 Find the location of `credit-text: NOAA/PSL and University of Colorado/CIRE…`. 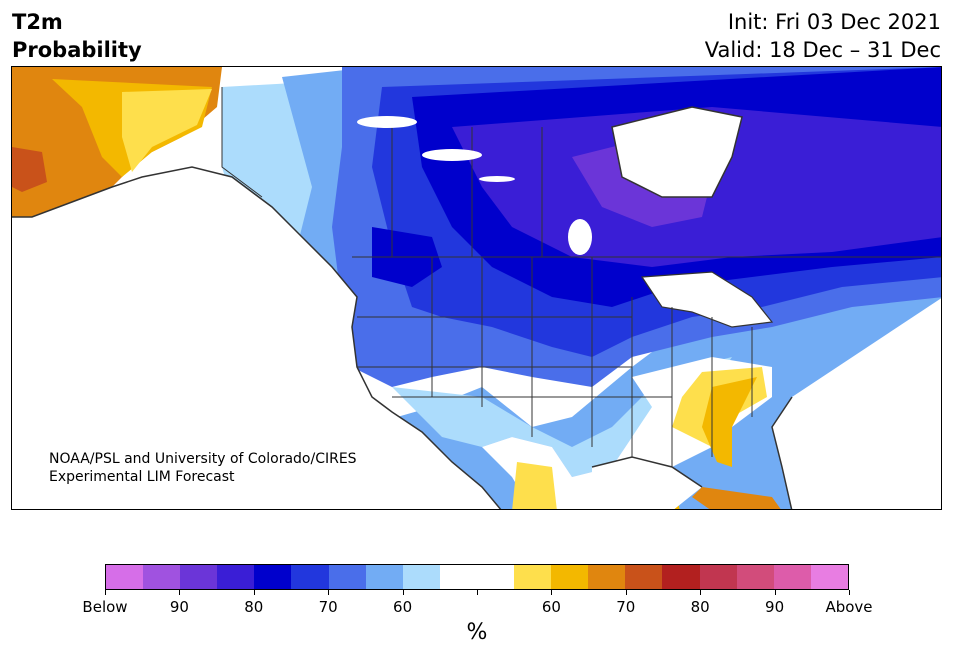

credit-text: NOAA/PSL and University of Colorado/CIRE… is located at coordinates (203, 468).